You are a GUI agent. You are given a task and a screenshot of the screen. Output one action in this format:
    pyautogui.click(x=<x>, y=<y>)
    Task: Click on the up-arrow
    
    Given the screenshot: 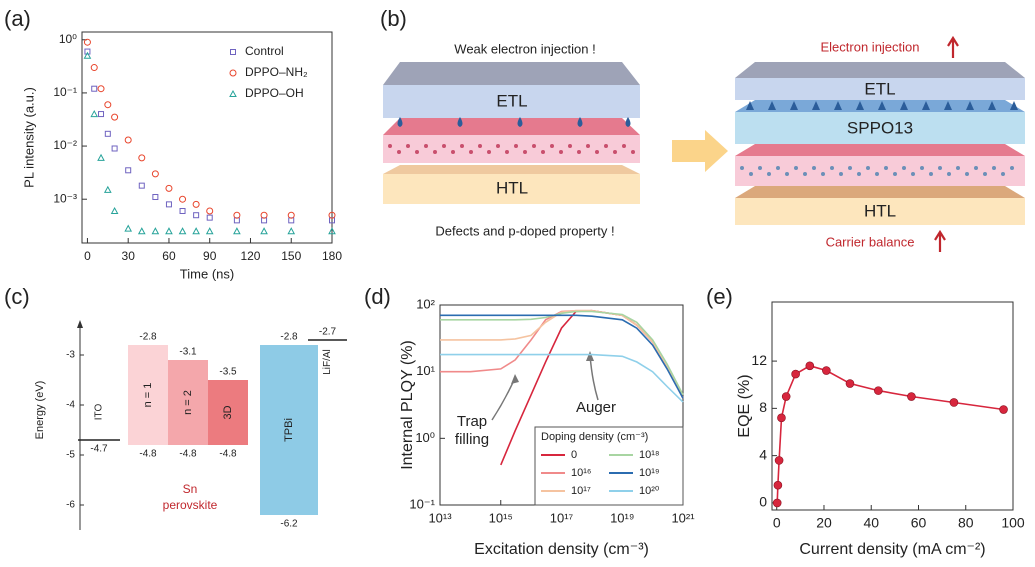 What is the action you would take?
    pyautogui.click(x=953, y=46)
    